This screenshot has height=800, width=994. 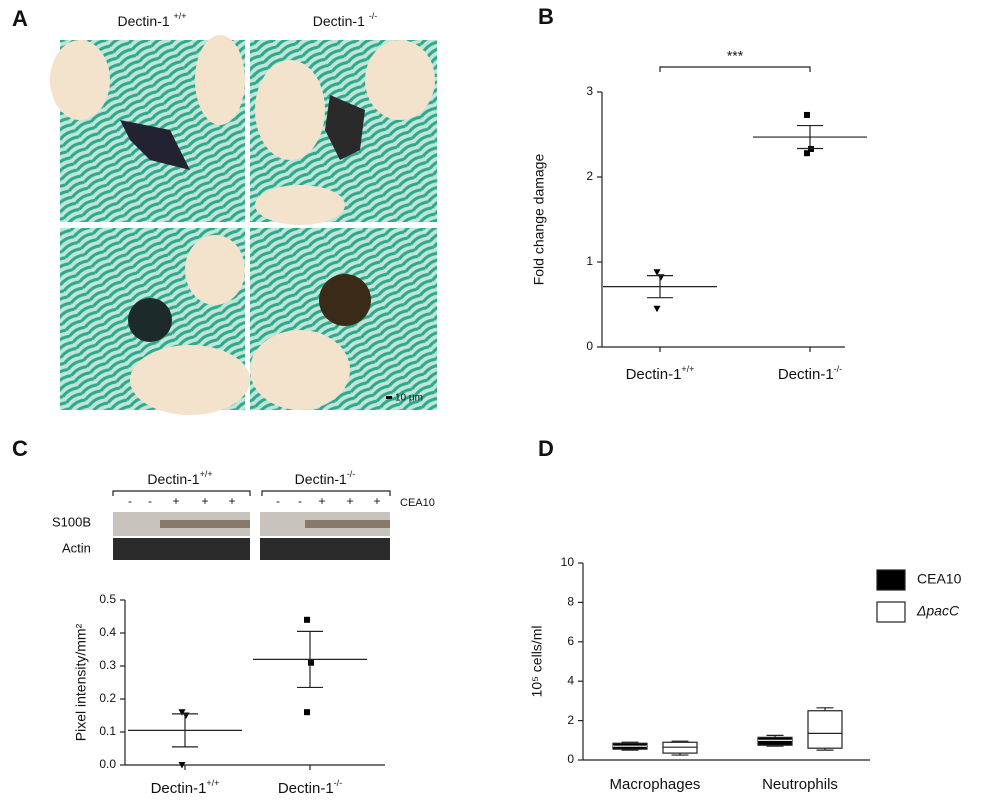 I want to click on legend-label: ΔpacC, so click(x=938, y=611).